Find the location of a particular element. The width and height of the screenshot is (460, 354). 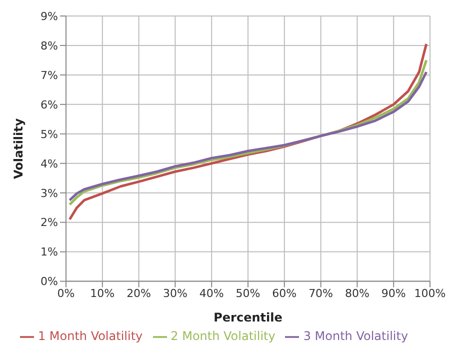

x-axis-title: Percentile is located at coordinates (248, 317).